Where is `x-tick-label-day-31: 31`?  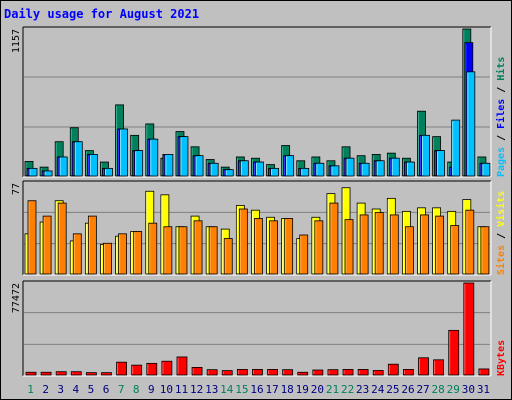 x-tick-label-day-31: 31 is located at coordinates (483, 389).